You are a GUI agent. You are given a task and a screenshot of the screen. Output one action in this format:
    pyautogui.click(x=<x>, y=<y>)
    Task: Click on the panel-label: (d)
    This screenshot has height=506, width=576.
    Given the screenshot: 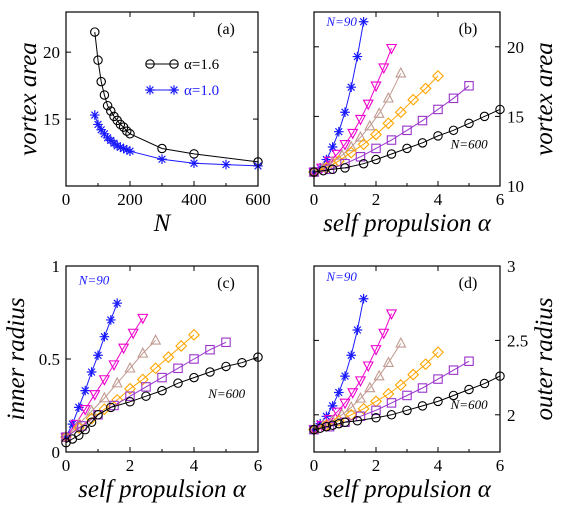 What is the action you would take?
    pyautogui.click(x=468, y=283)
    